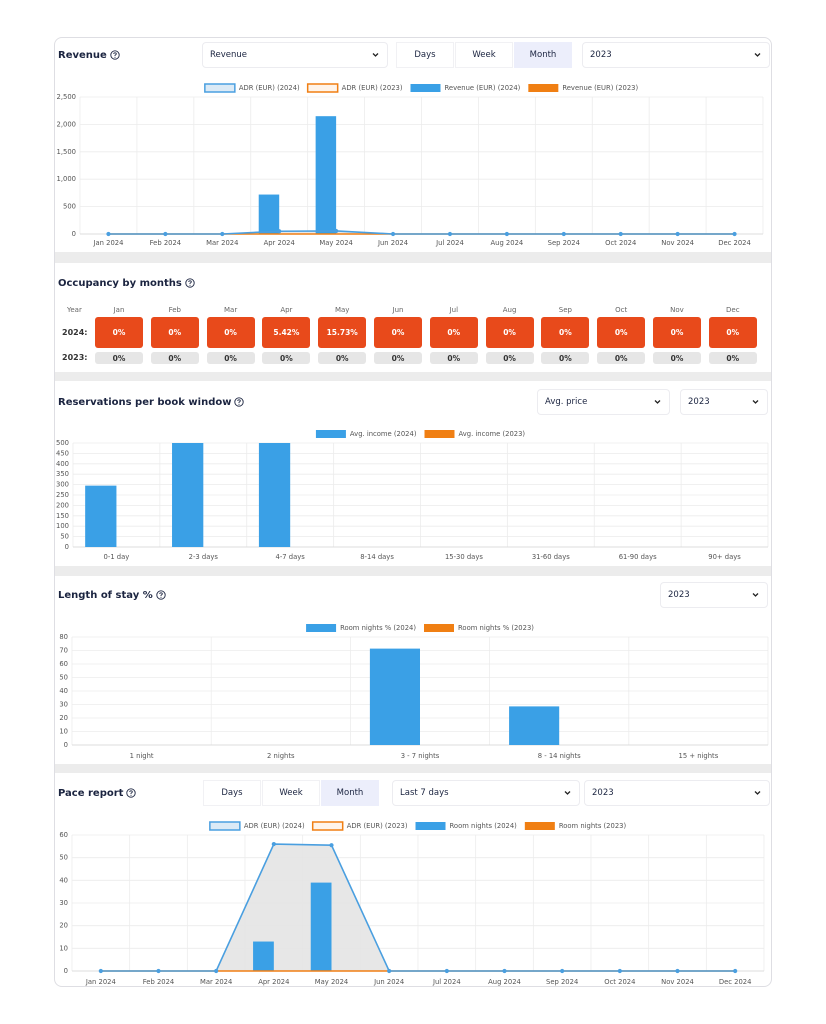  Describe the element at coordinates (274, 826) in the screenshot. I see `legend-label: ADR (EUR) (2024)` at that location.